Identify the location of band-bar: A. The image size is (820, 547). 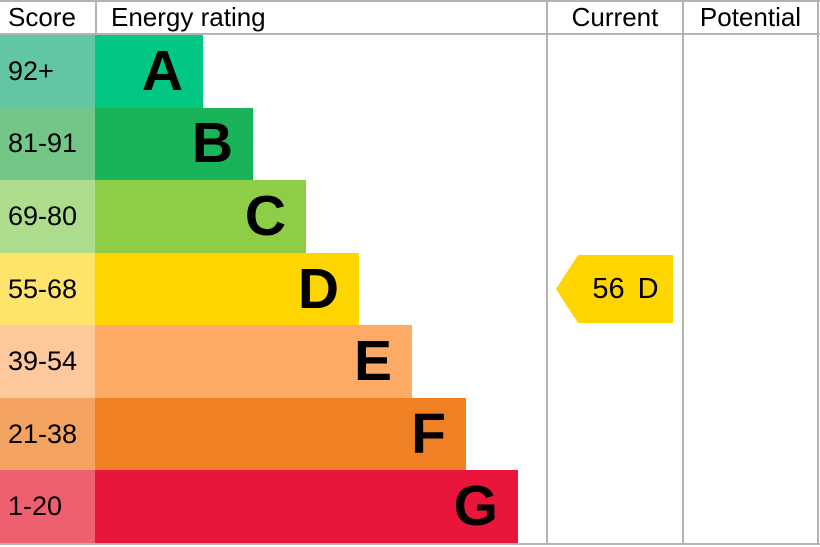
(149, 71).